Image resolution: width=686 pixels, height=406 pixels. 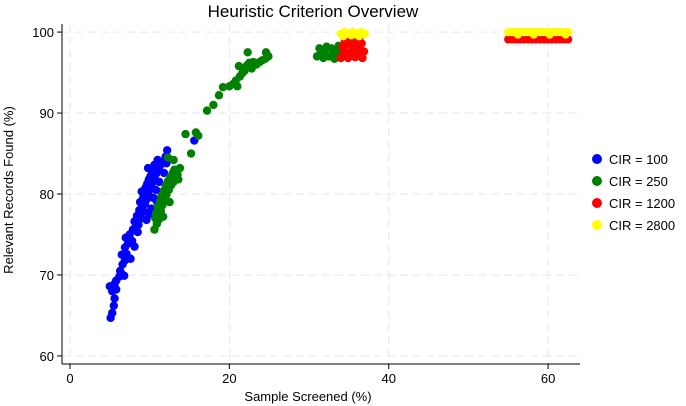 What do you see at coordinates (47, 113) in the screenshot?
I see `y-tick-label: 90` at bounding box center [47, 113].